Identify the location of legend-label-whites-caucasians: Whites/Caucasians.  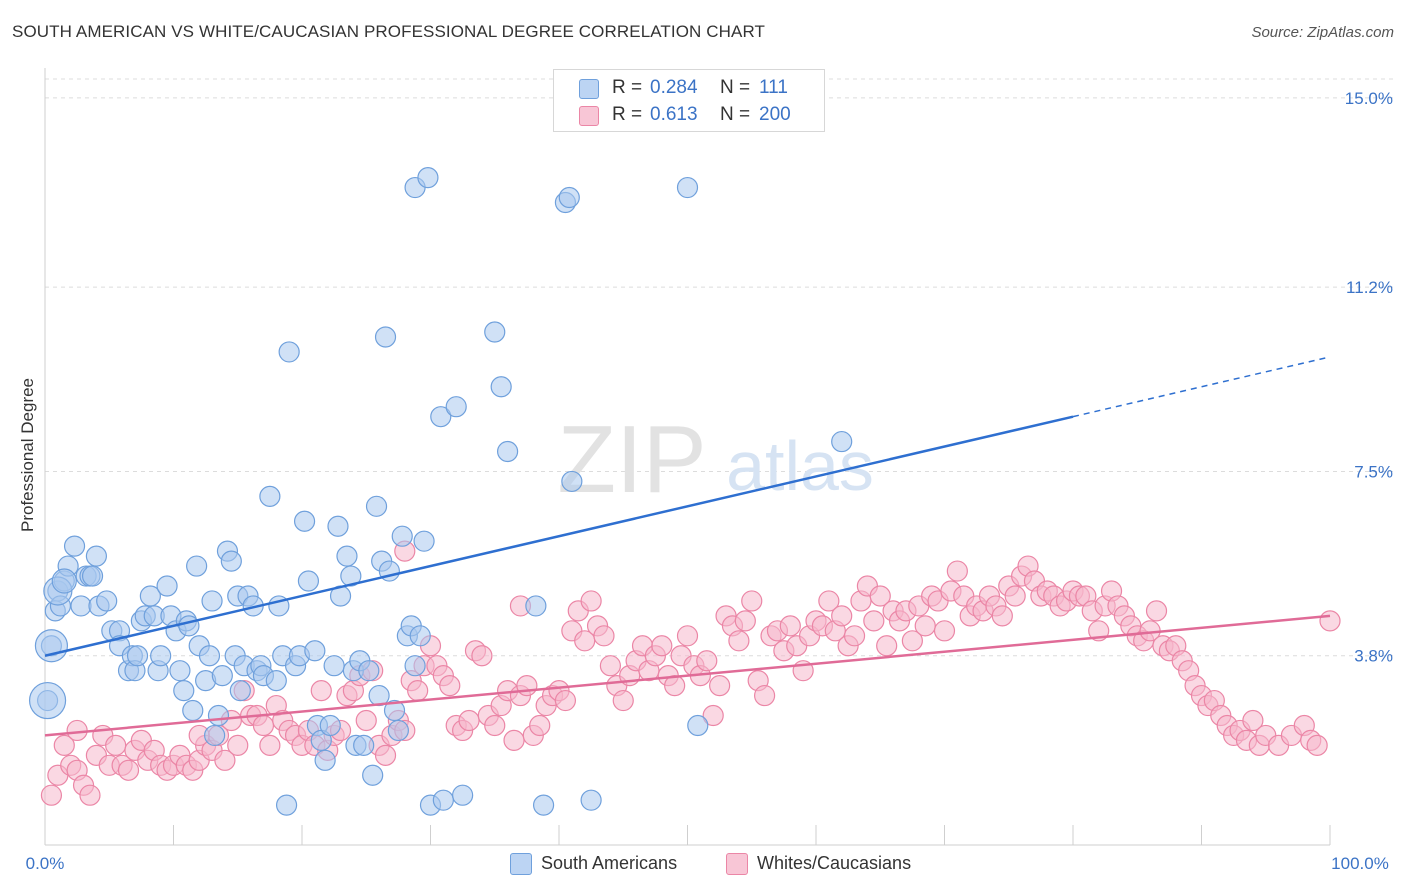
(834, 863).